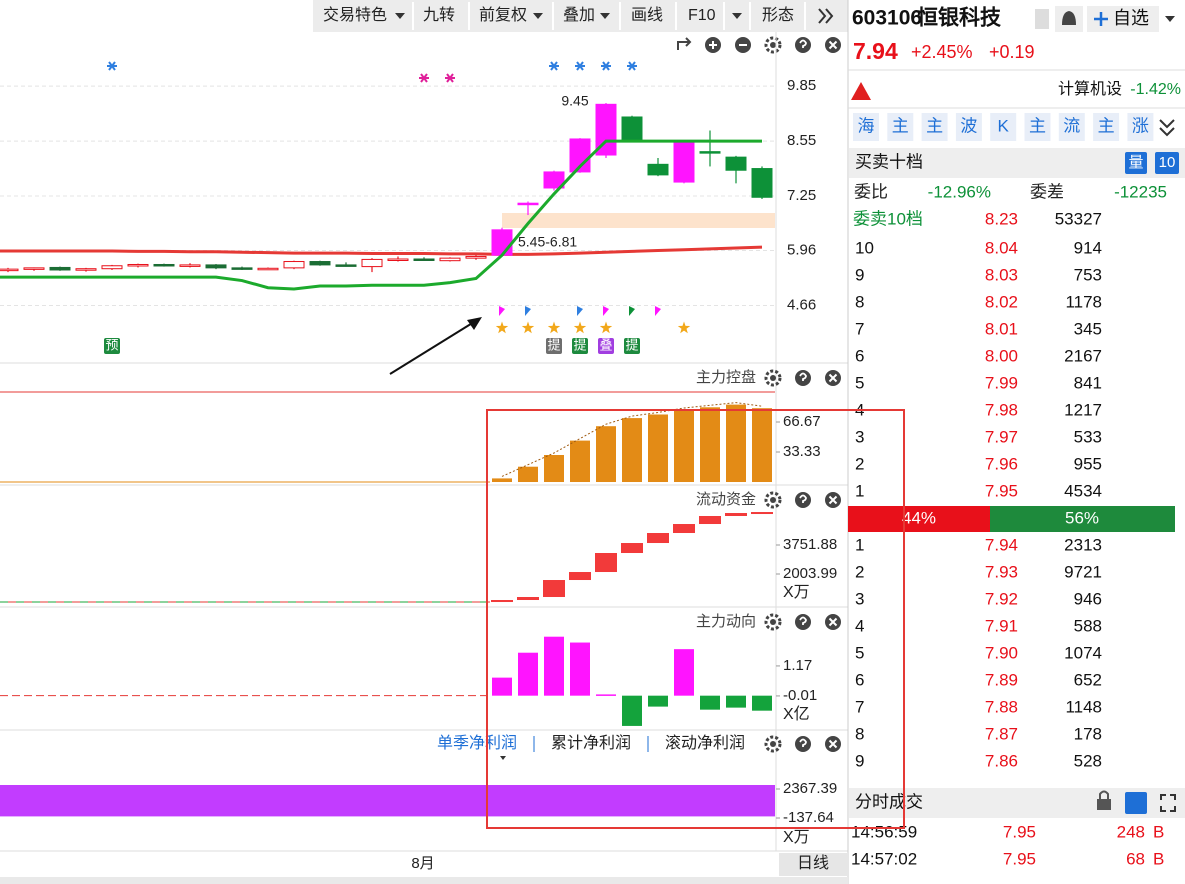  I want to click on tool-button-label: 主, so click(1106, 125).